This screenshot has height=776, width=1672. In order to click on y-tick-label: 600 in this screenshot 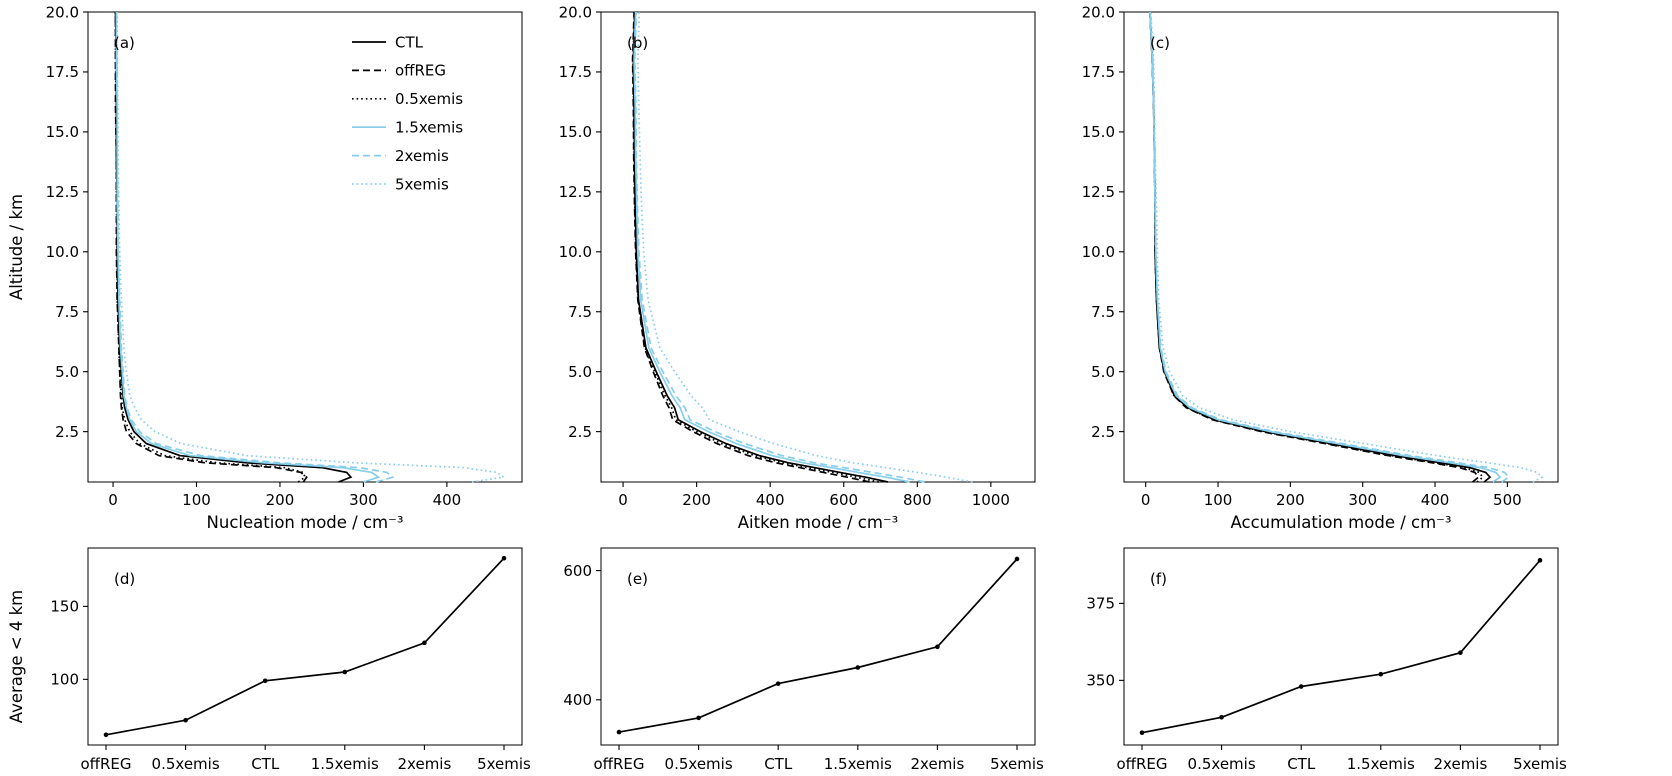, I will do `click(577, 571)`.